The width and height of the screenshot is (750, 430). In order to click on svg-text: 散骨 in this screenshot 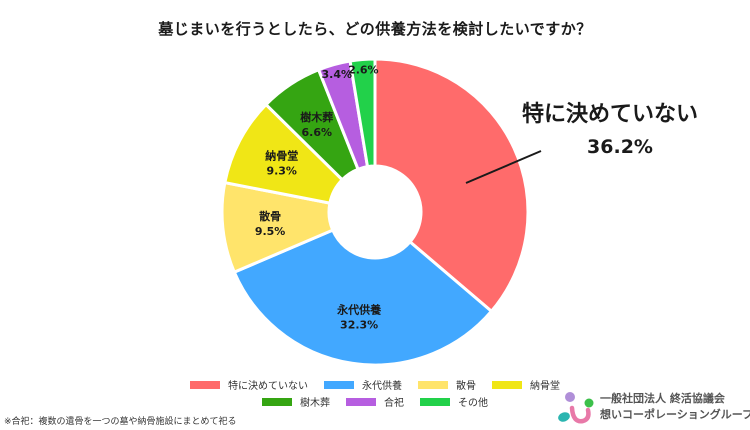, I will do `click(270, 216)`.